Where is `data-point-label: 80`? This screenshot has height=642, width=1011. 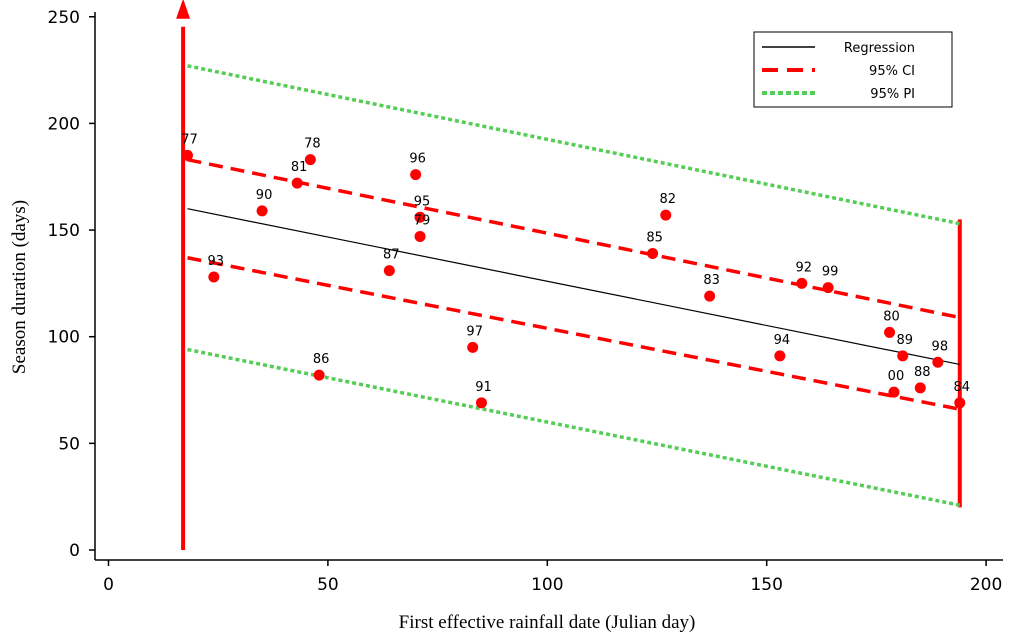 data-point-label: 80 is located at coordinates (891, 316).